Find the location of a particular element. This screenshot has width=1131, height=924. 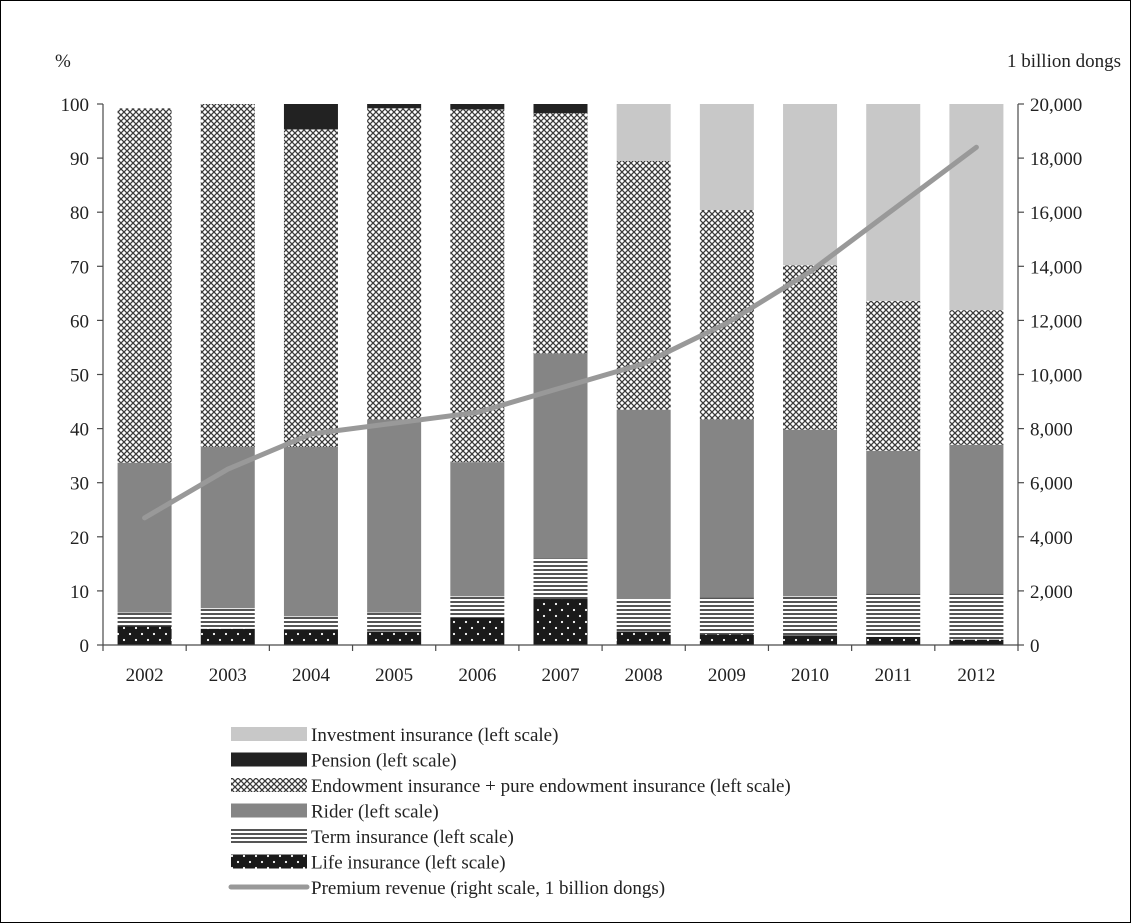

bar-life-2002 is located at coordinates (145, 635).